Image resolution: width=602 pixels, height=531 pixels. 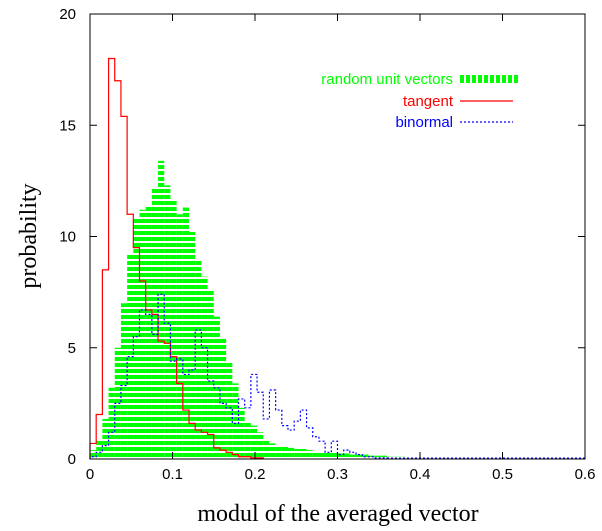 What do you see at coordinates (29, 235) in the screenshot?
I see `y-axis-title: probability` at bounding box center [29, 235].